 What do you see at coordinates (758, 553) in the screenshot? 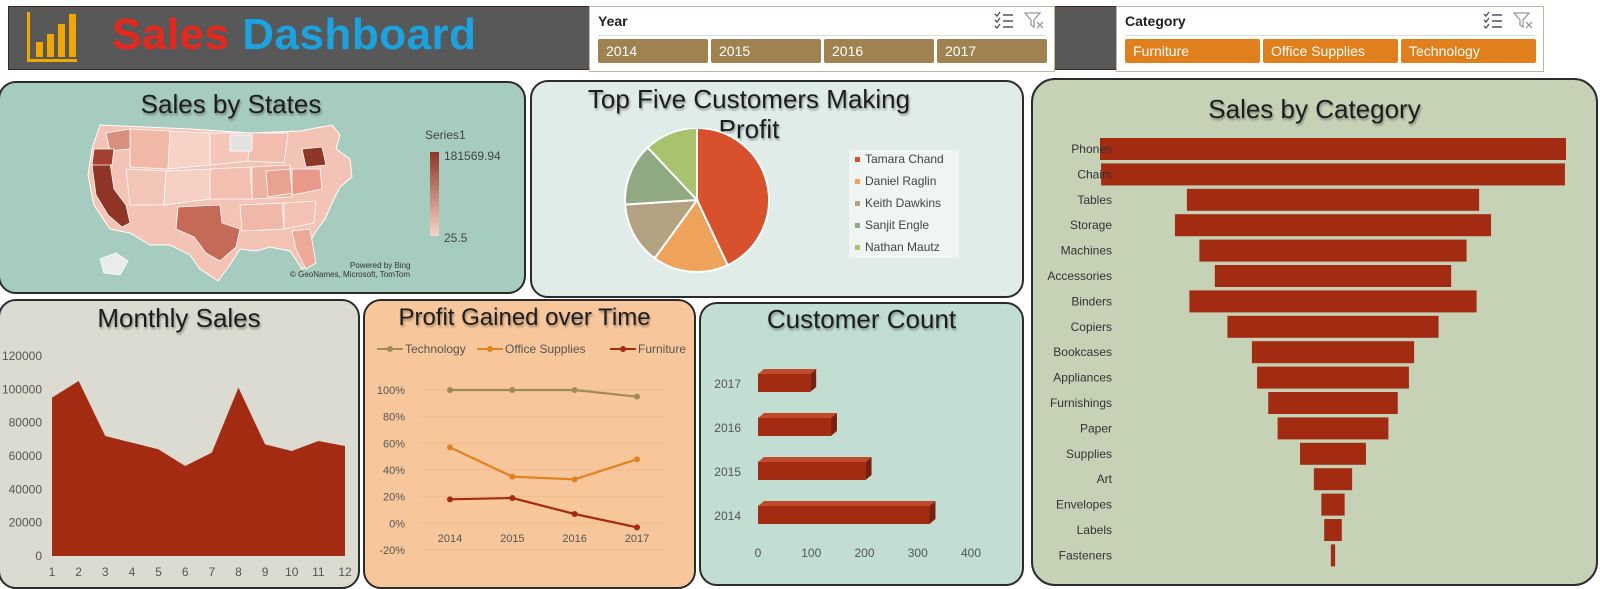
I see `x-tick-label: 0` at bounding box center [758, 553].